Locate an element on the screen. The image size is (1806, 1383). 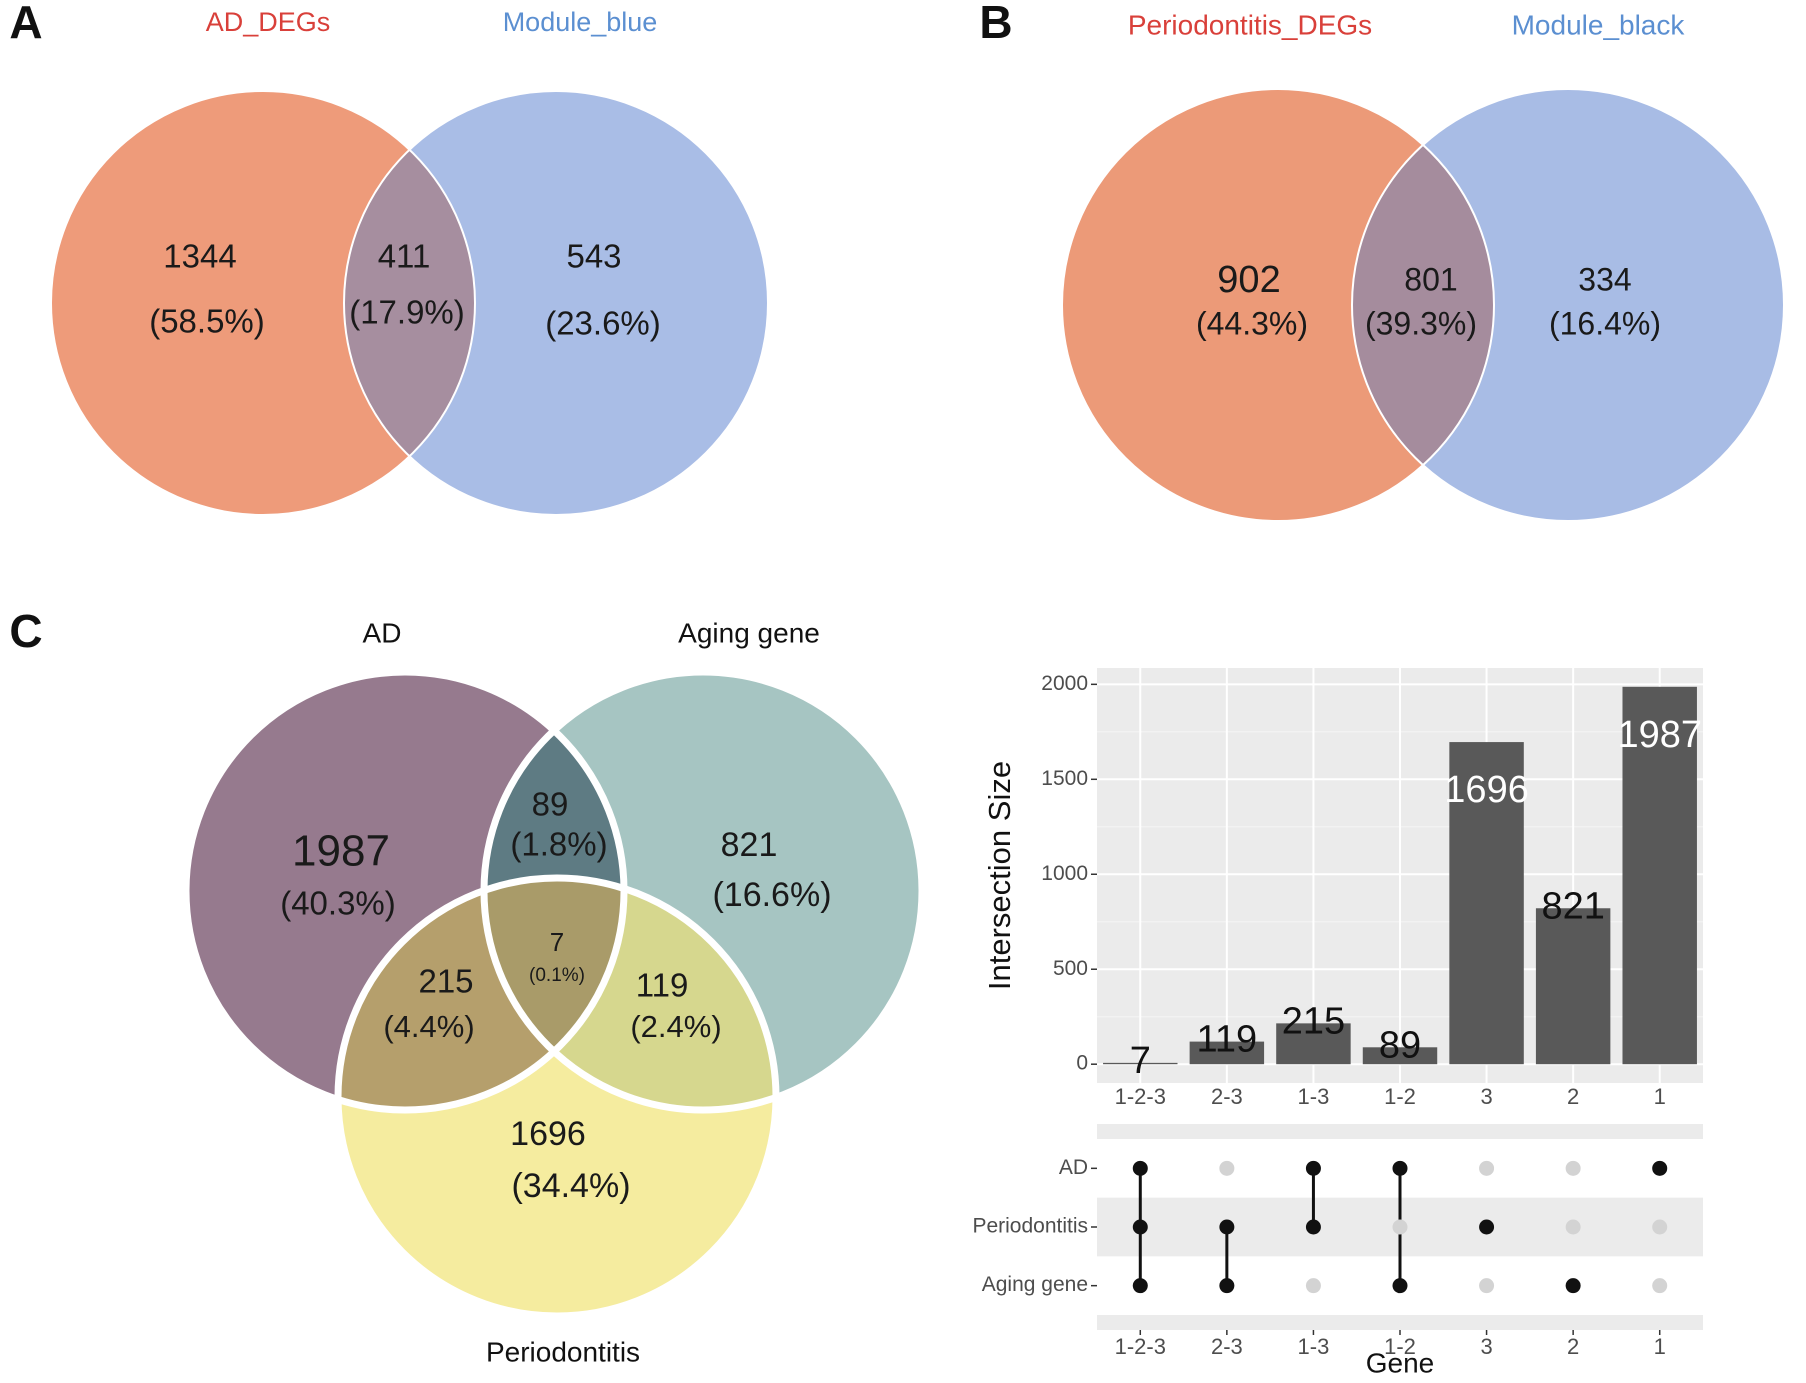
x-tick-label: 1 is located at coordinates (1660, 1096).